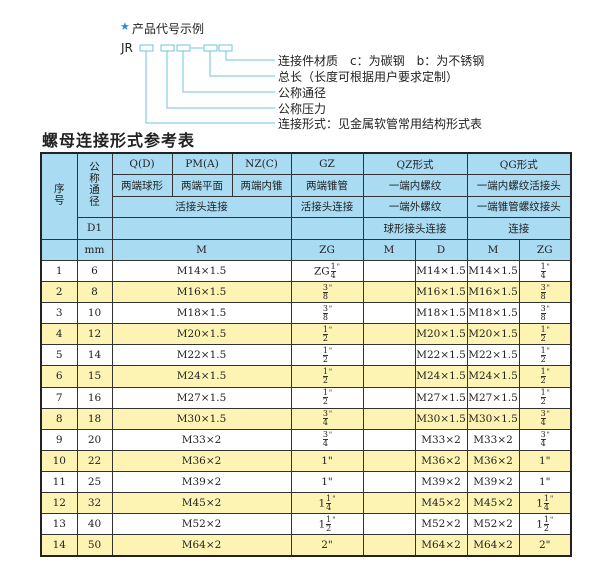 This screenshot has width=600, height=567. What do you see at coordinates (306, 271) in the screenshot?
I see `table-row: 1 6 M14×1.5 ZG 1 4 " M14×1.5 M14×1.5 1 4 "` at bounding box center [306, 271].